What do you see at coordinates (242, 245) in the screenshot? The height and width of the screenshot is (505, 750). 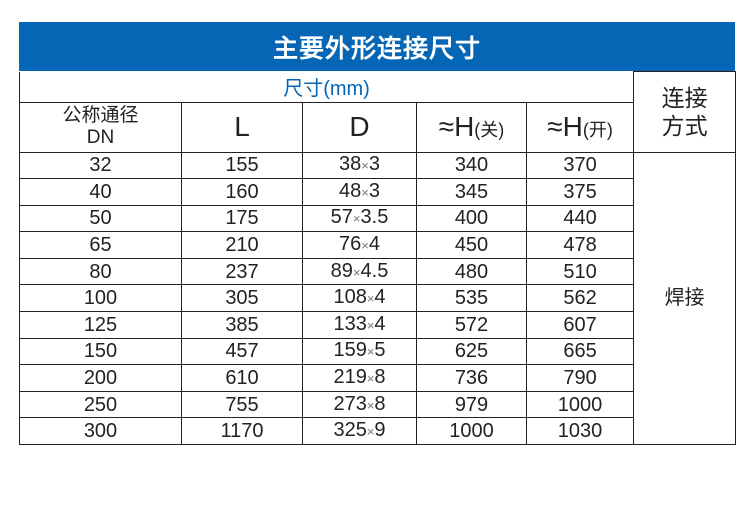 I see `cell-l: 210` at bounding box center [242, 245].